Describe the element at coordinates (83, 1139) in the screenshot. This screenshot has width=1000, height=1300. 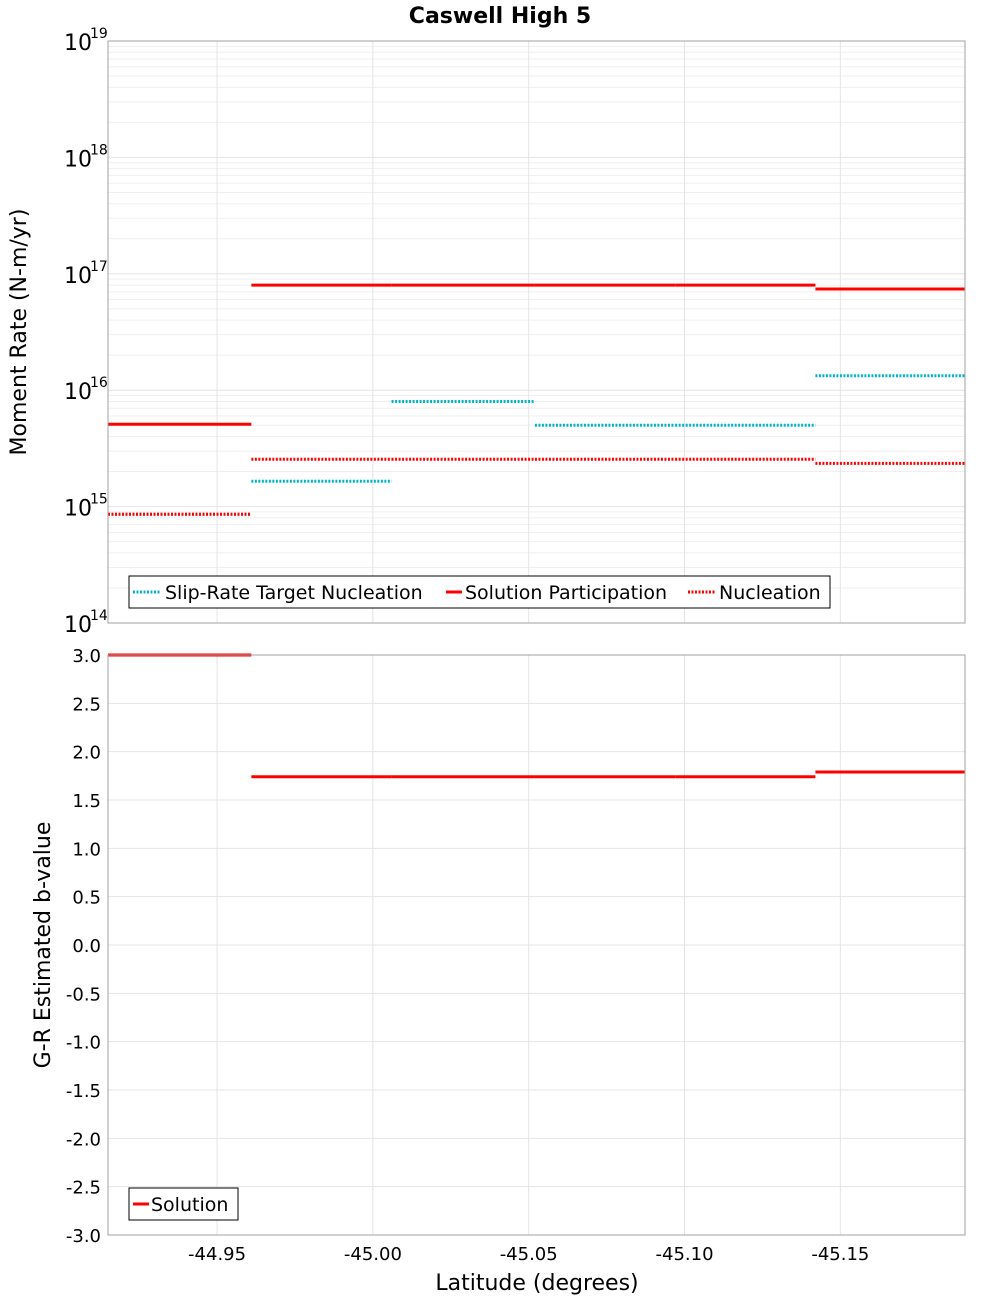
I see `bottom-y-tick-label: -2.0` at that location.